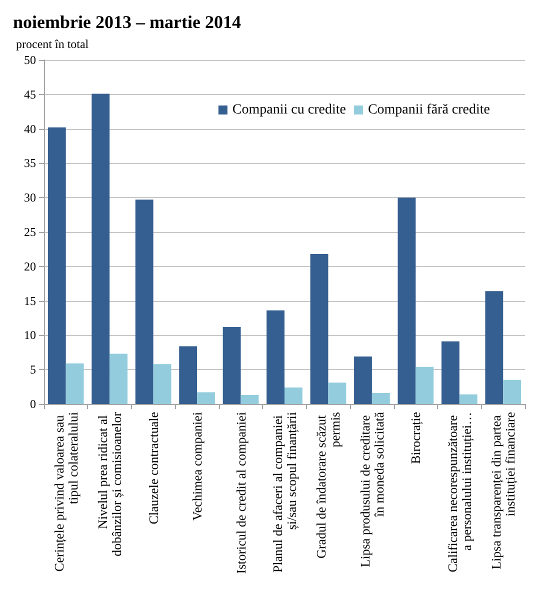 The image size is (539, 598). I want to click on legend-label: Companii fără credite, so click(429, 110).